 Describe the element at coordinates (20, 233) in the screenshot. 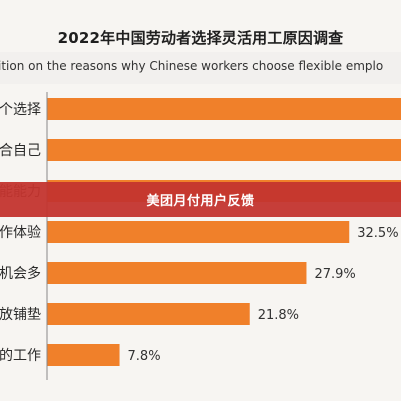

I see `category-label-4: 作体验` at that location.